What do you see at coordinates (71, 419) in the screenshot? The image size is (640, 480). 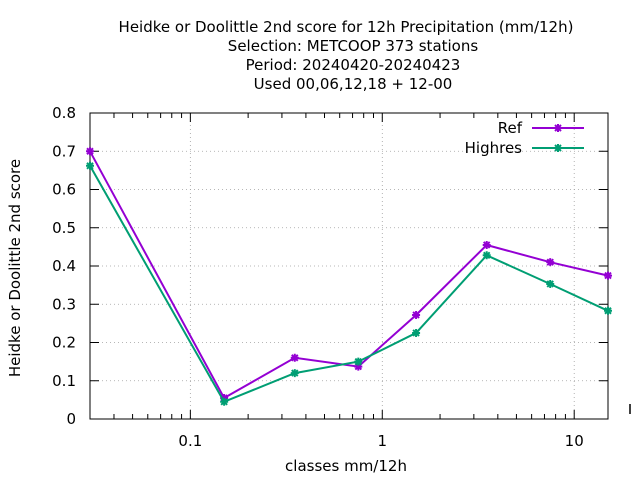 I see `y-tick-label: 0` at bounding box center [71, 419].